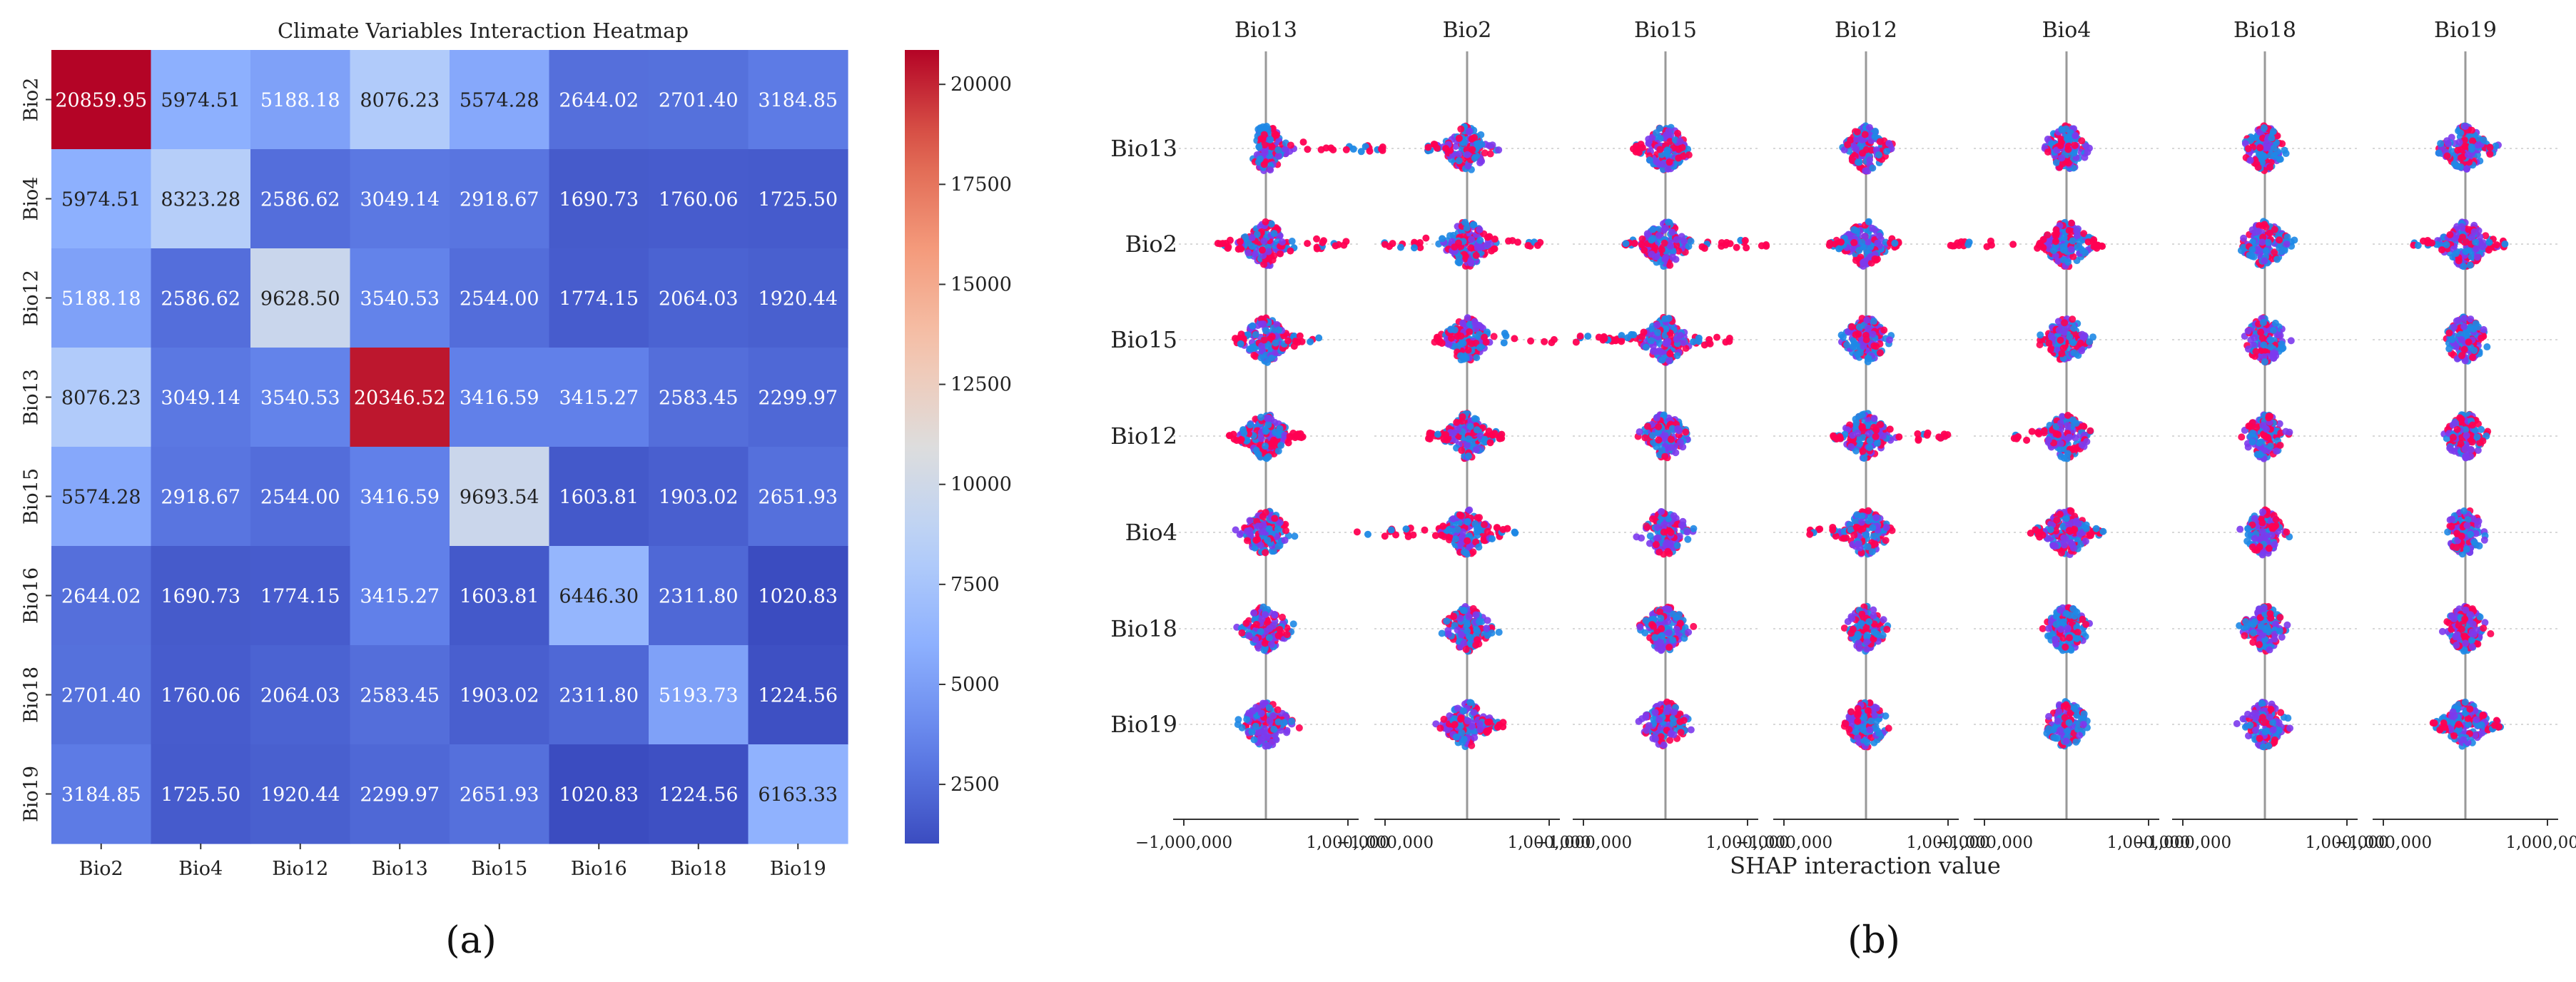 The image size is (2576, 982). I want to click on colorbar-tick-label: 5000, so click(975, 685).